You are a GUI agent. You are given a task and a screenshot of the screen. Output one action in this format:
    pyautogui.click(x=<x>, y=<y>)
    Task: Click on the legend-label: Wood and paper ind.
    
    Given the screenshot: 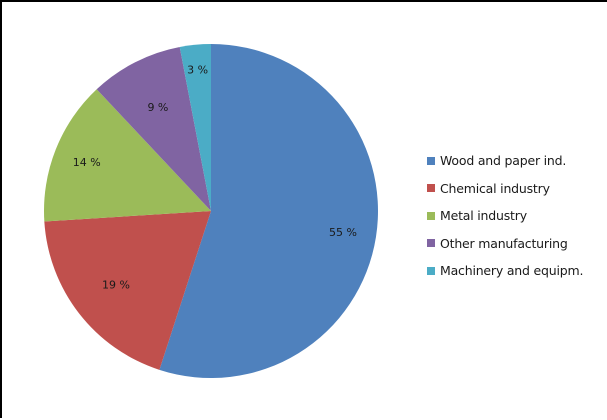 What is the action you would take?
    pyautogui.click(x=503, y=161)
    